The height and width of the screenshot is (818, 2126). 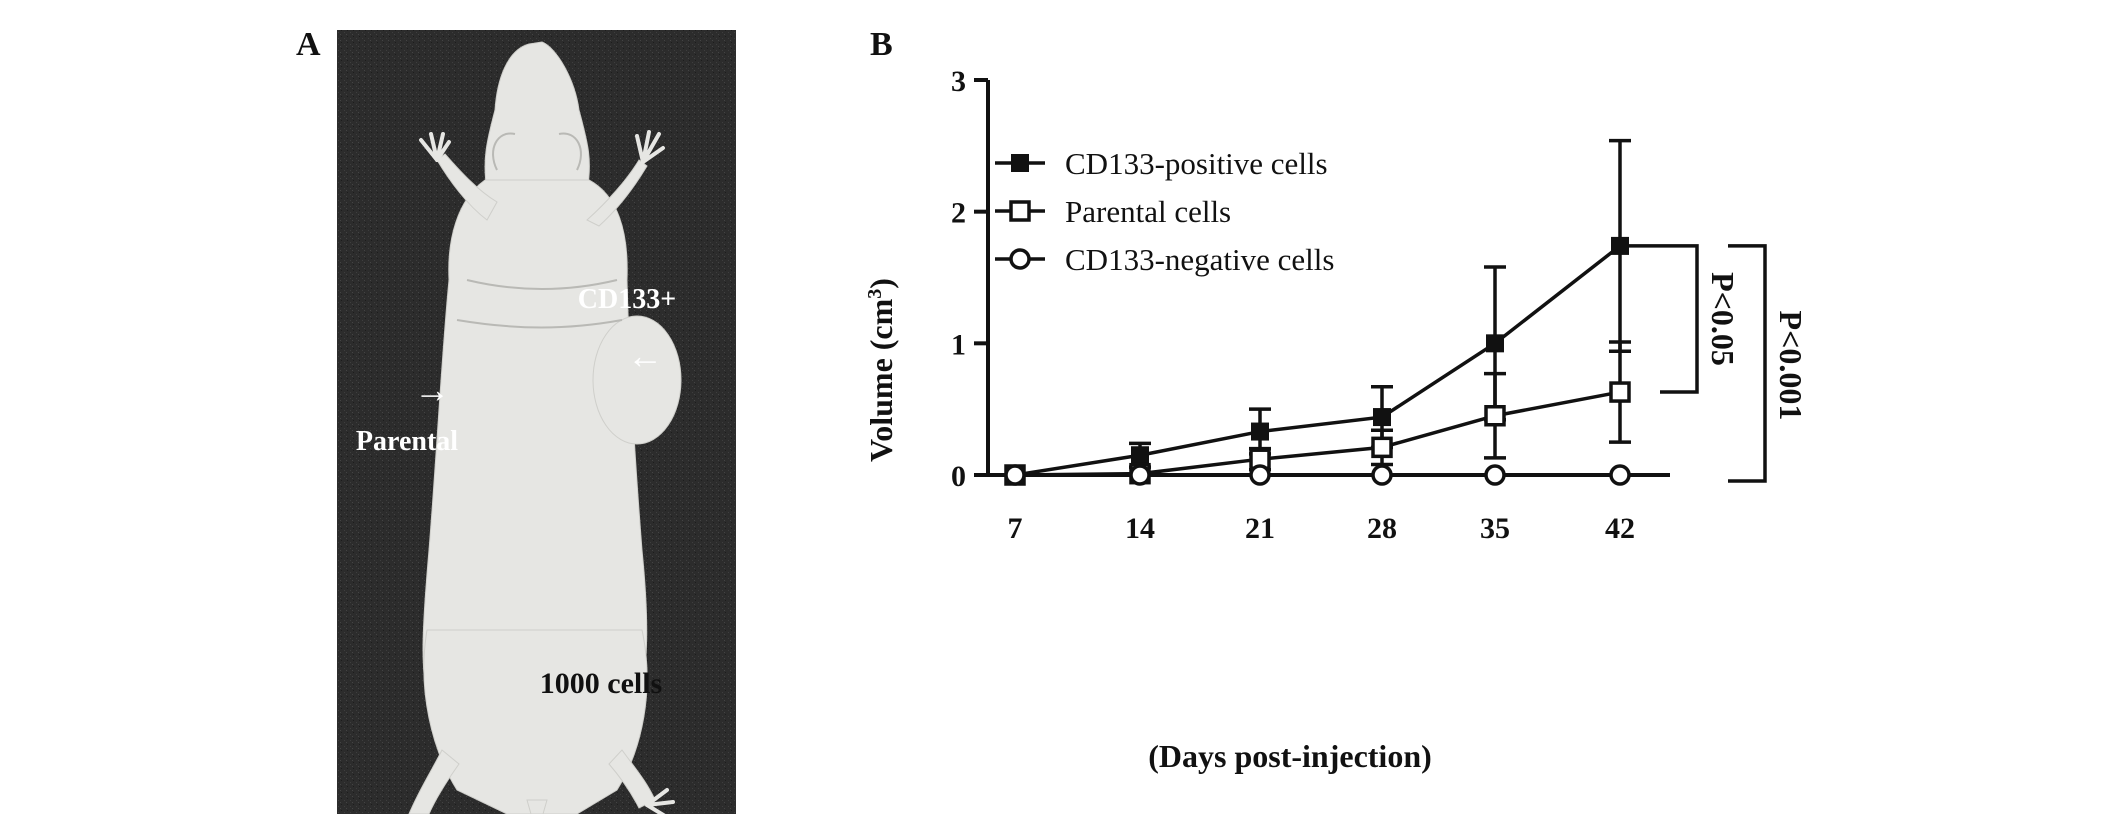 I want to click on y-tick-label: 3, so click(x=958, y=81).